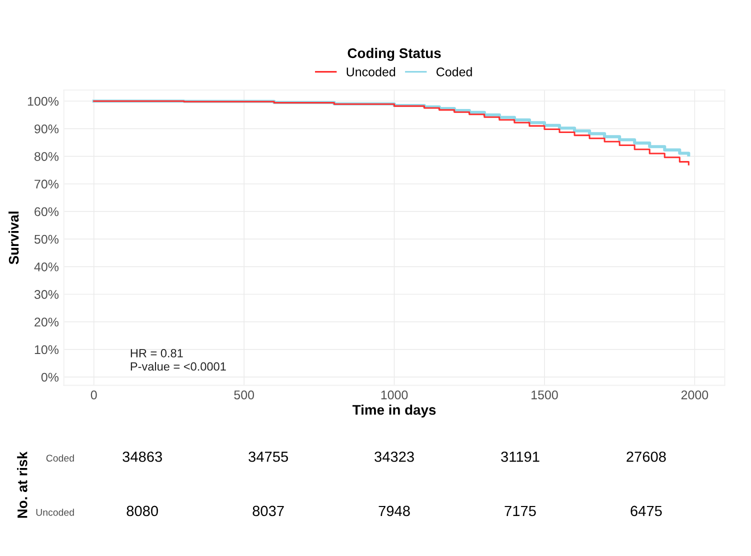 The width and height of the screenshot is (751, 556). I want to click on data-label: 6475, so click(646, 511).